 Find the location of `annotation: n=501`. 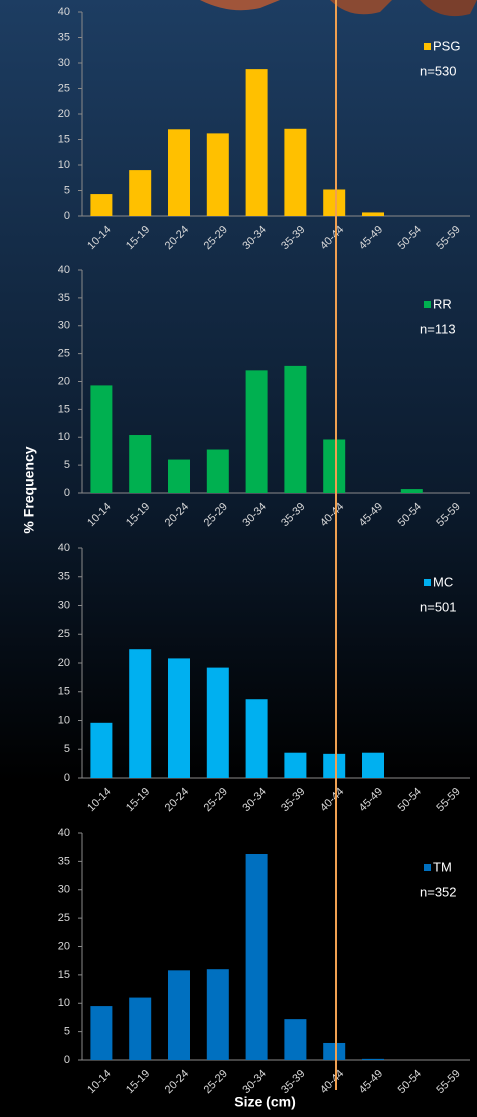

annotation: n=501 is located at coordinates (438, 606).